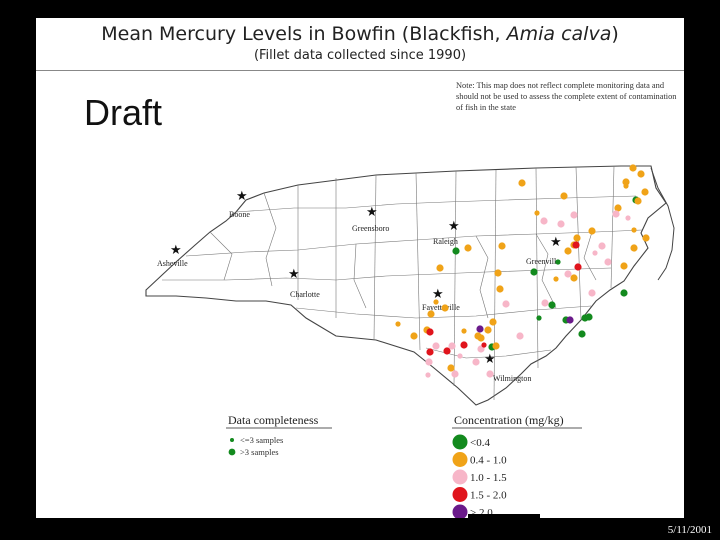  I want to click on city-star-wilmington: ★, so click(490, 359).